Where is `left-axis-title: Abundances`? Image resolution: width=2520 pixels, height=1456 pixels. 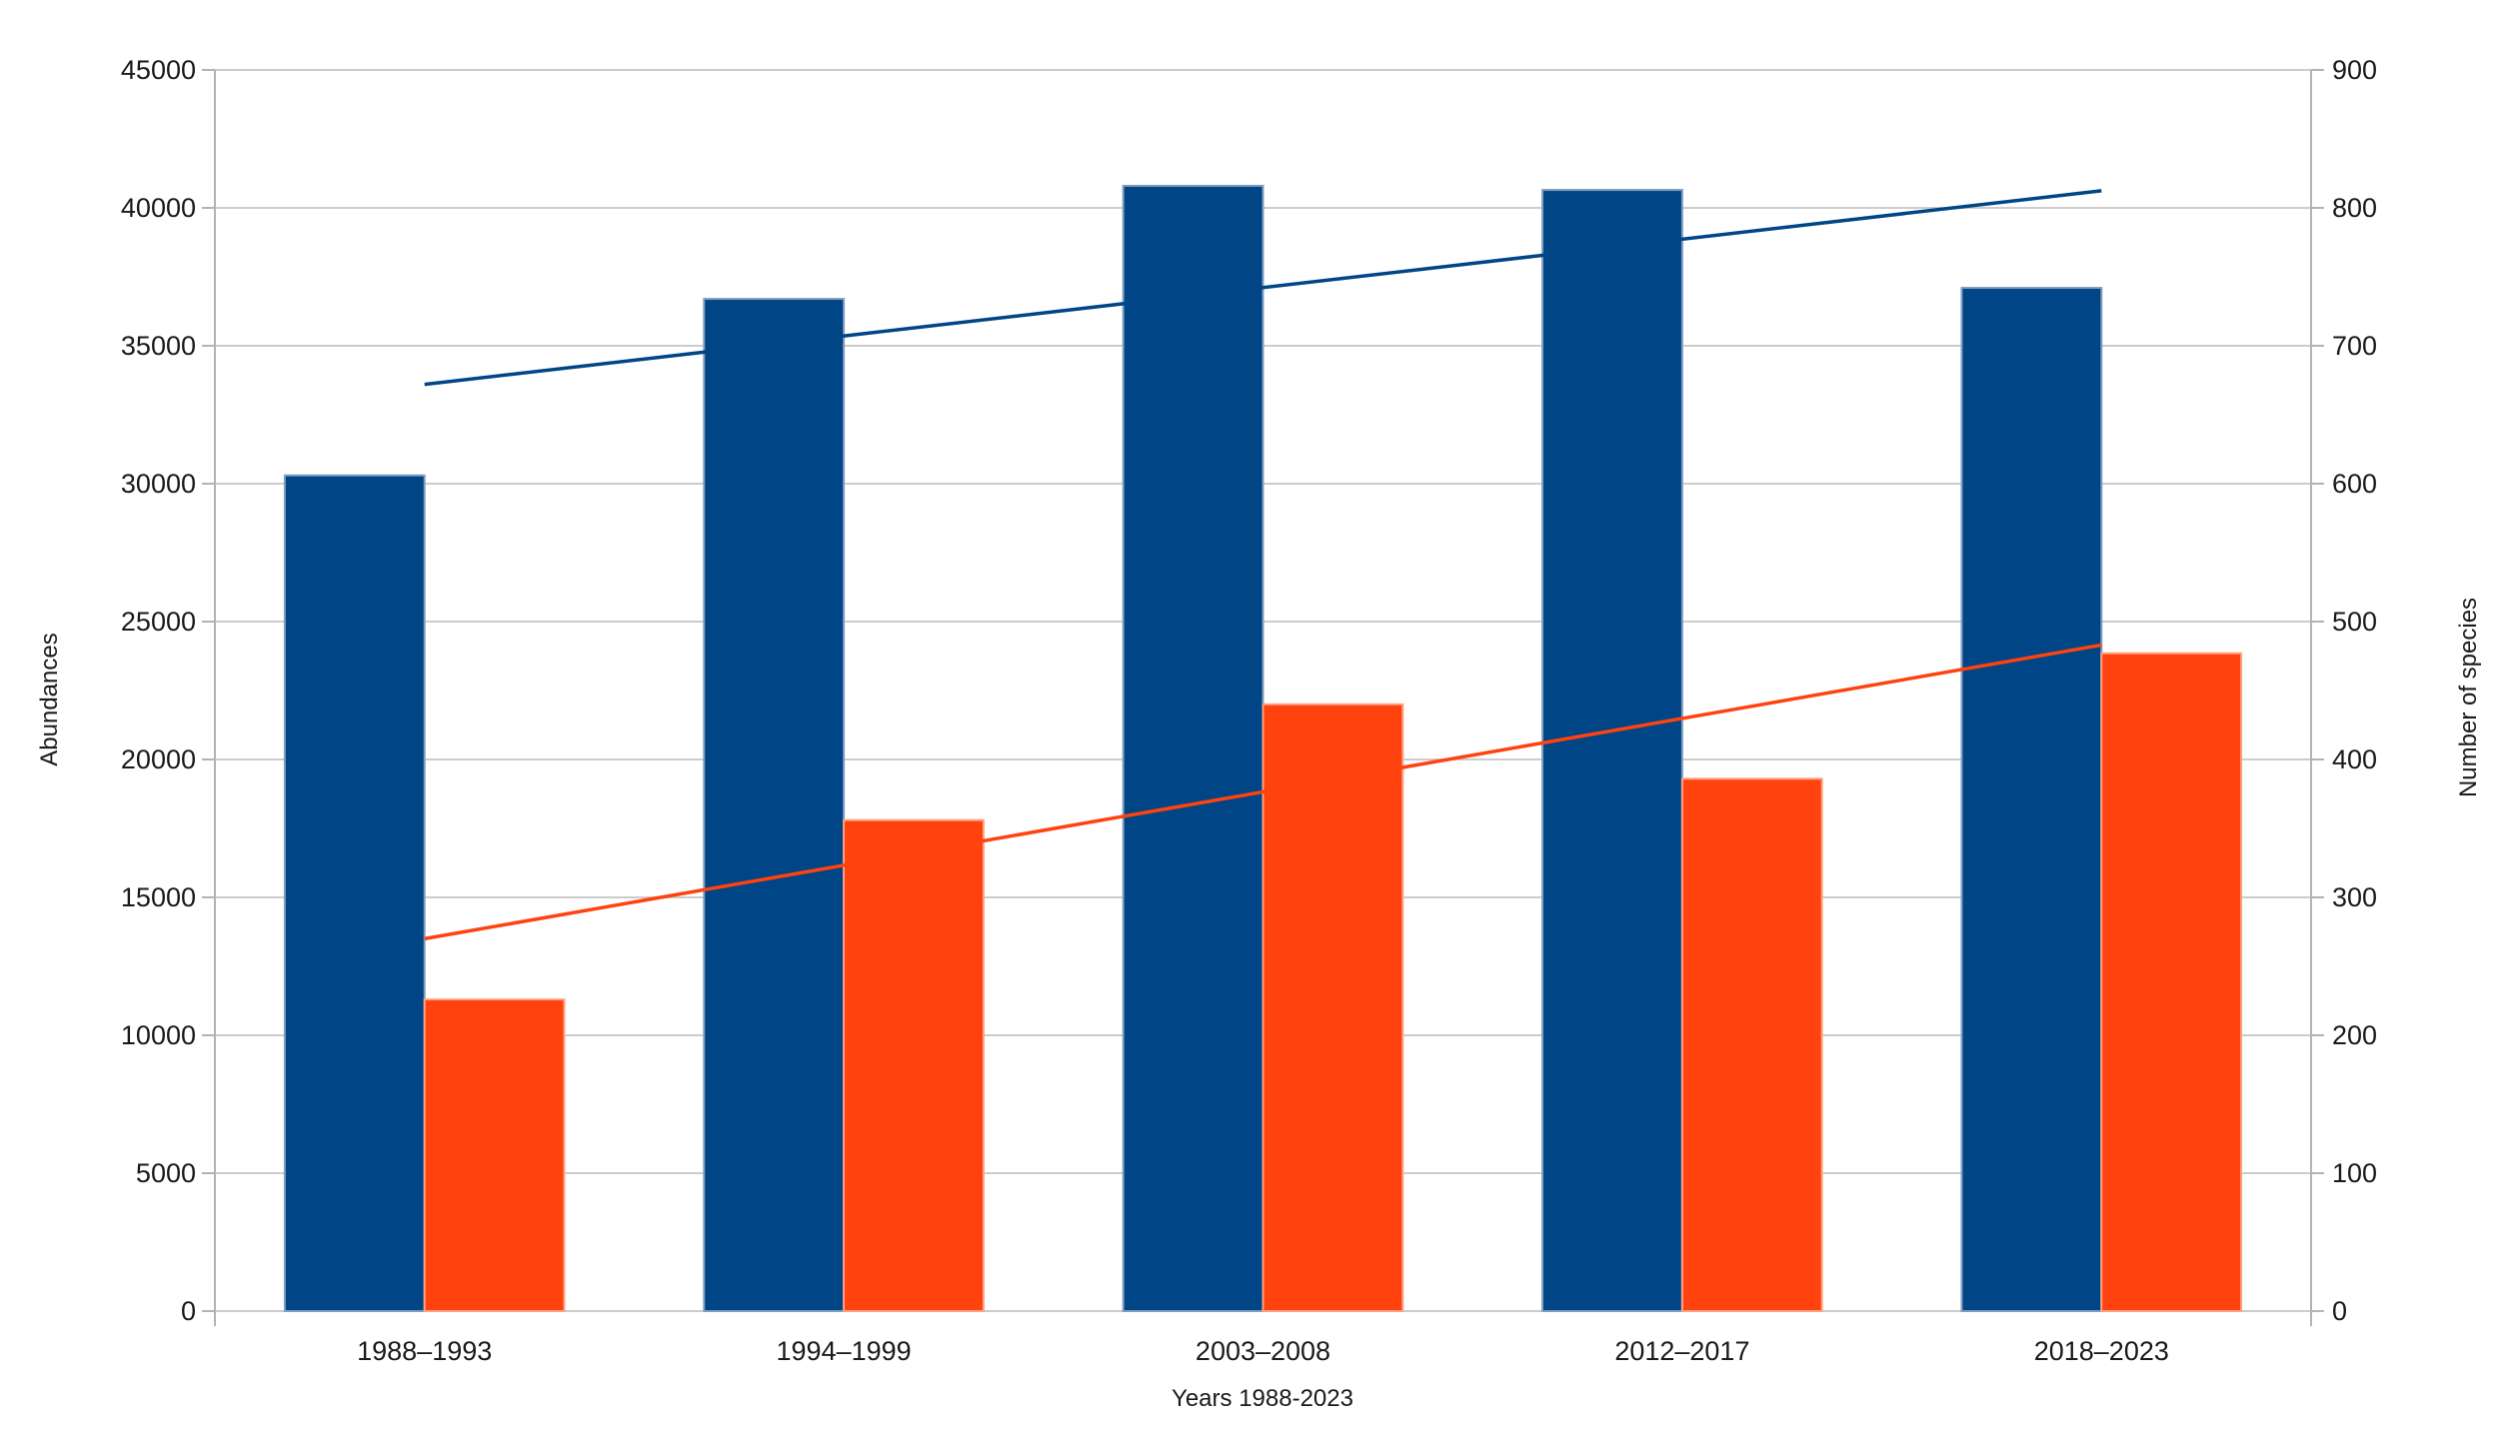 left-axis-title: Abundances is located at coordinates (49, 699).